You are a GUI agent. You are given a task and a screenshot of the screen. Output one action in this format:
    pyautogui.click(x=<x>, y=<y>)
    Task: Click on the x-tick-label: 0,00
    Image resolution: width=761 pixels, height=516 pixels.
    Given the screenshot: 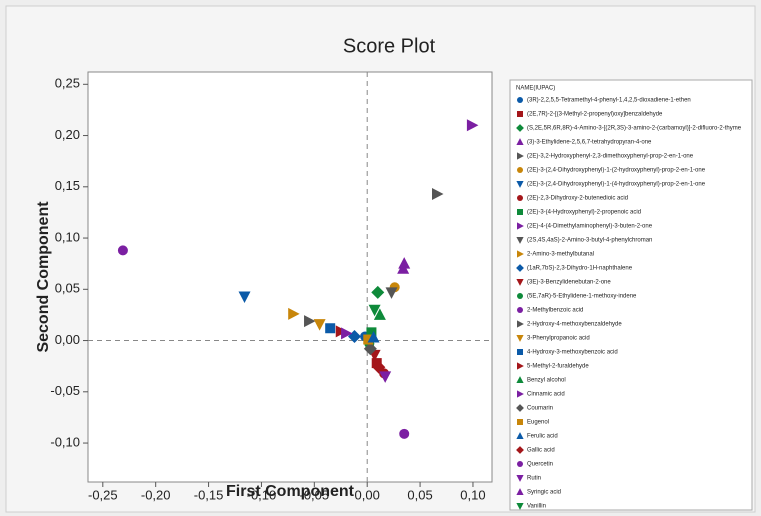 What is the action you would take?
    pyautogui.click(x=367, y=494)
    